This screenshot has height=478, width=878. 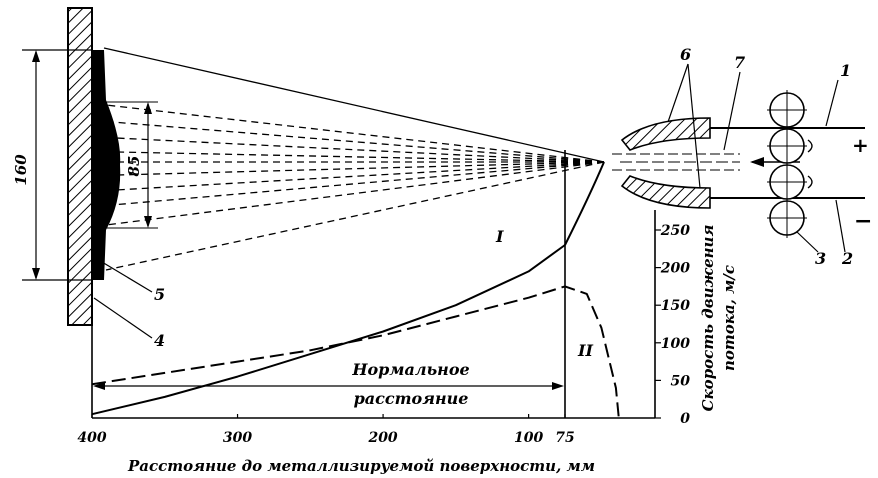 I want to click on x-tick-label: 75, so click(x=564, y=438).